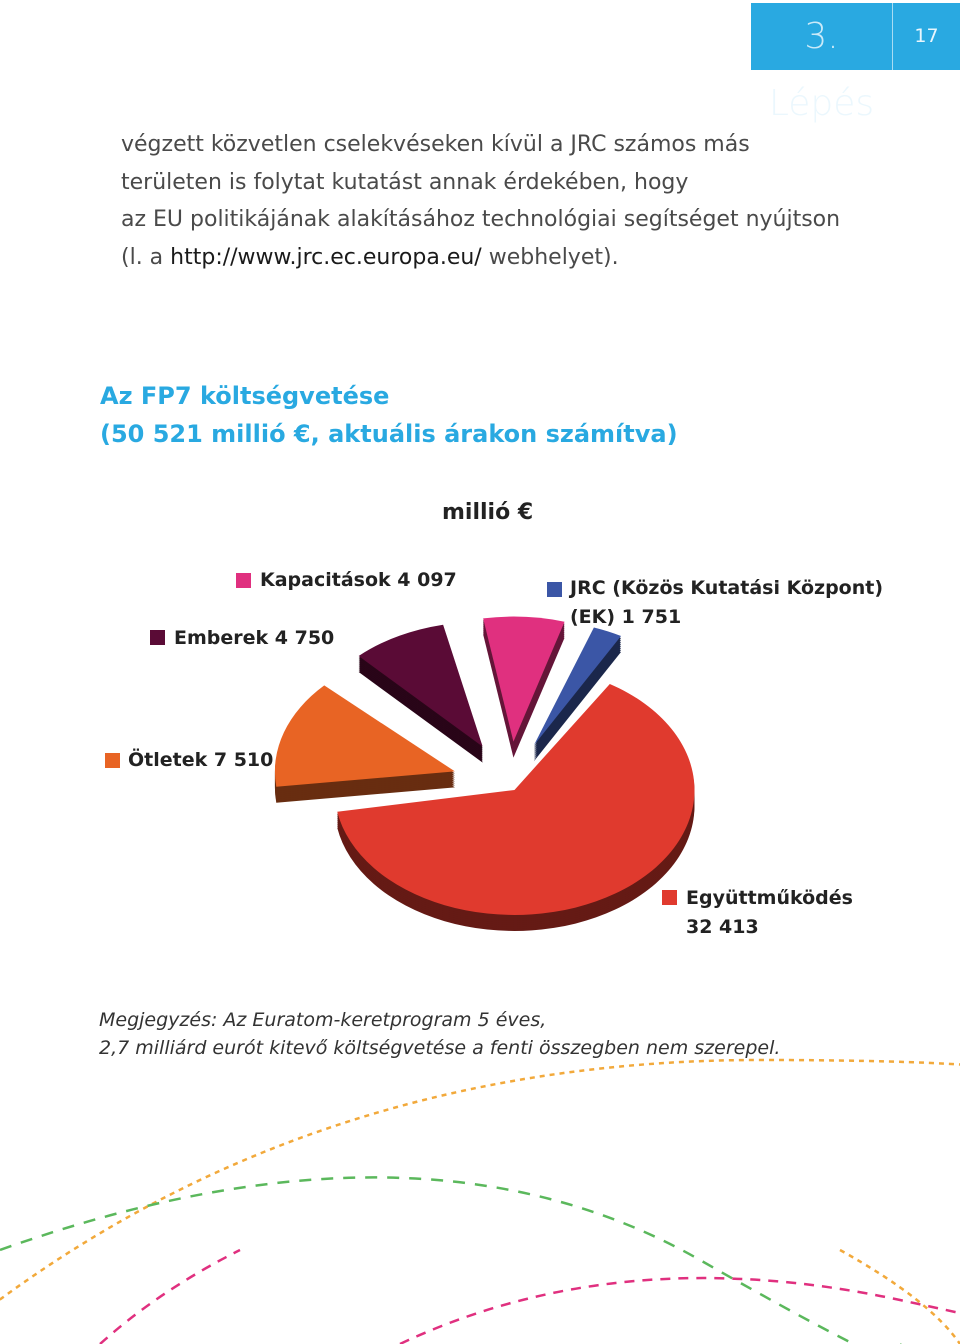 The image size is (960, 1344). I want to click on pie-slice-emberek, so click(420, 685).